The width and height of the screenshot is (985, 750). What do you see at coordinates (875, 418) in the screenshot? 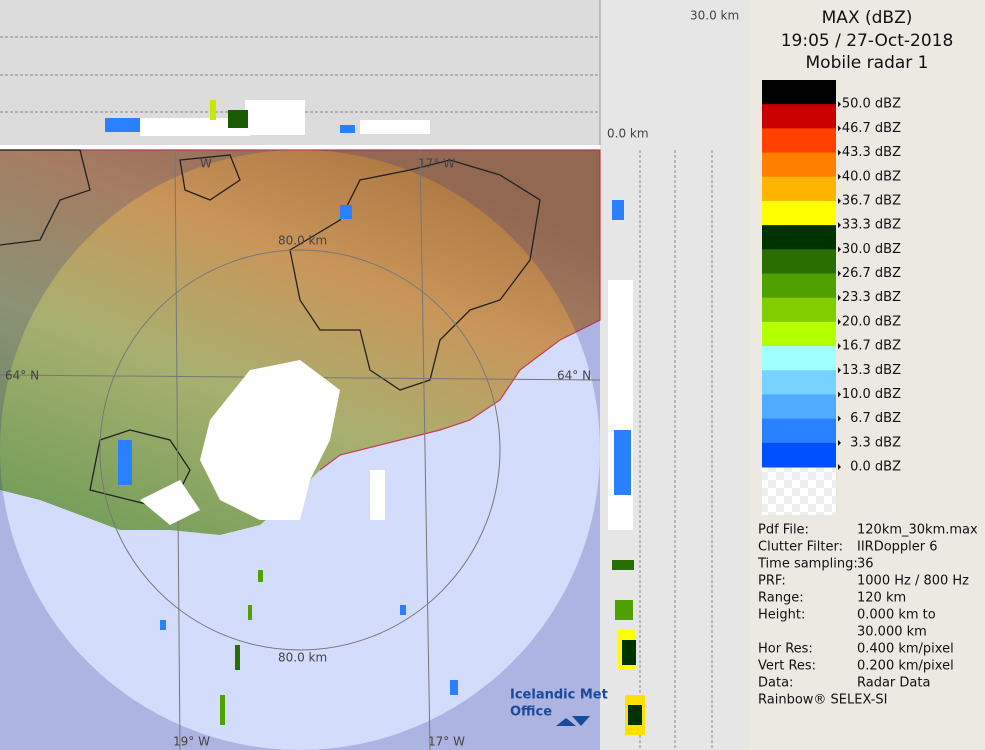
I see `legend-label: 6.7 dBZ` at bounding box center [875, 418].